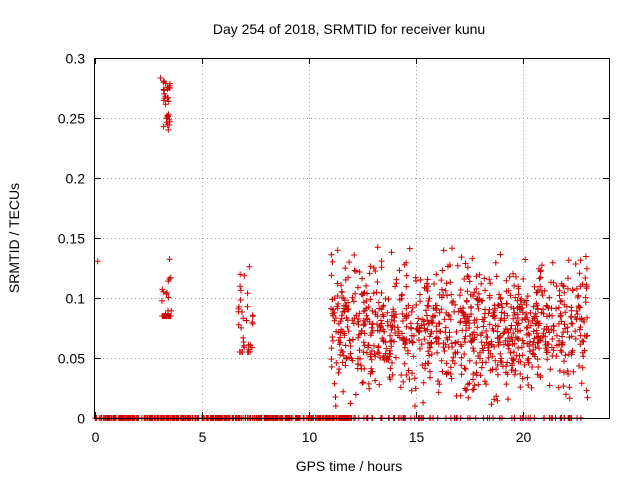  I want to click on y-tick-label: 0.15, so click(71, 239).